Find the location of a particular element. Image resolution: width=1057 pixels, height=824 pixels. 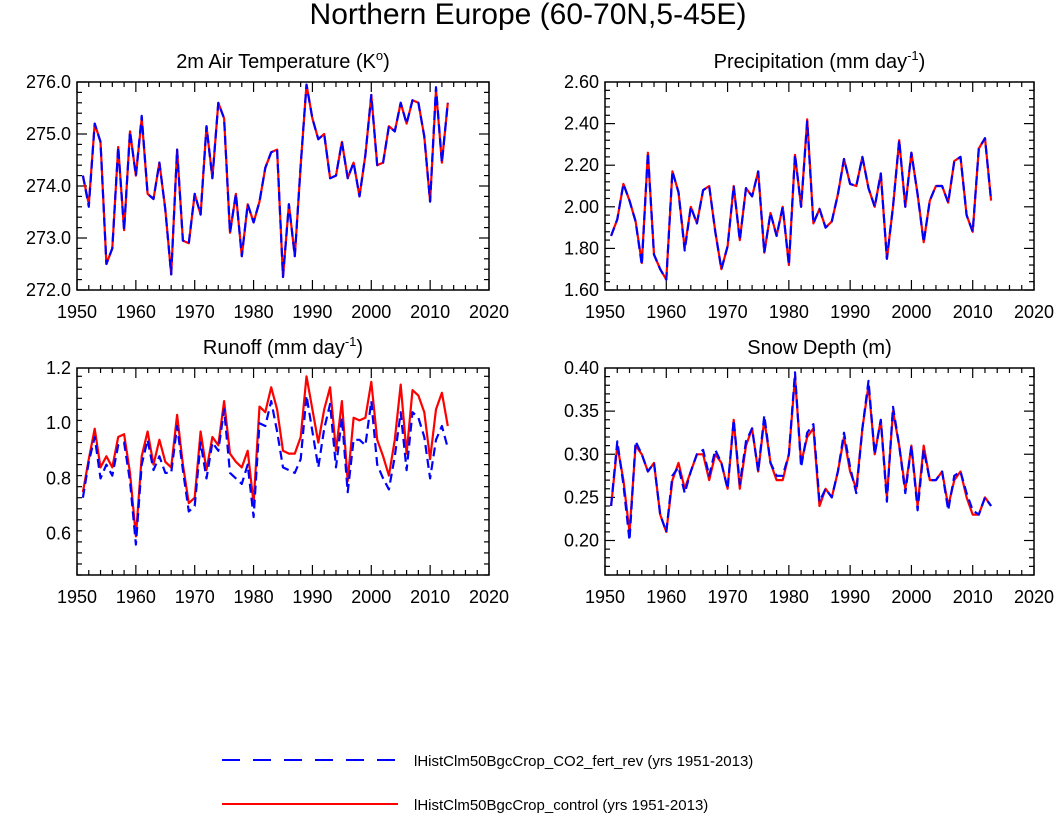

snow-depth-x-tick-label: 2000 is located at coordinates (911, 597).